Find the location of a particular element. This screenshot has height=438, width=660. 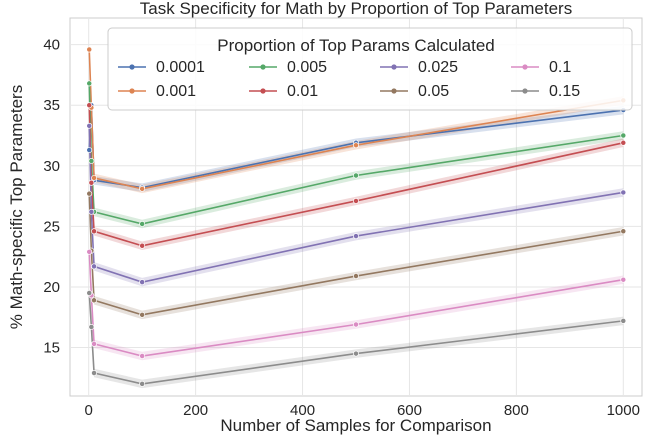

legend-item-0.005: 0.005 is located at coordinates (288, 67).